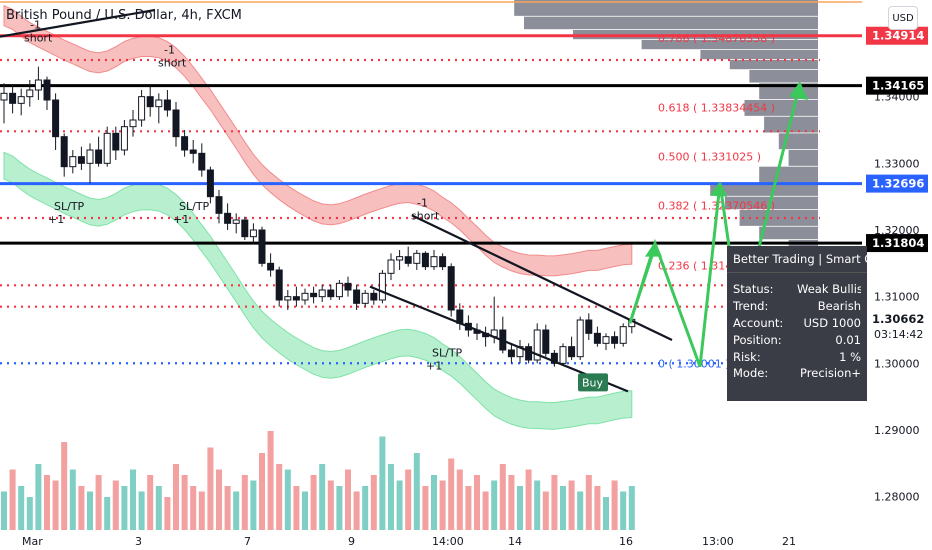 Image resolution: width=932 pixels, height=550 pixels. What do you see at coordinates (515, 541) in the screenshot?
I see `x-tick-label: 14` at bounding box center [515, 541].